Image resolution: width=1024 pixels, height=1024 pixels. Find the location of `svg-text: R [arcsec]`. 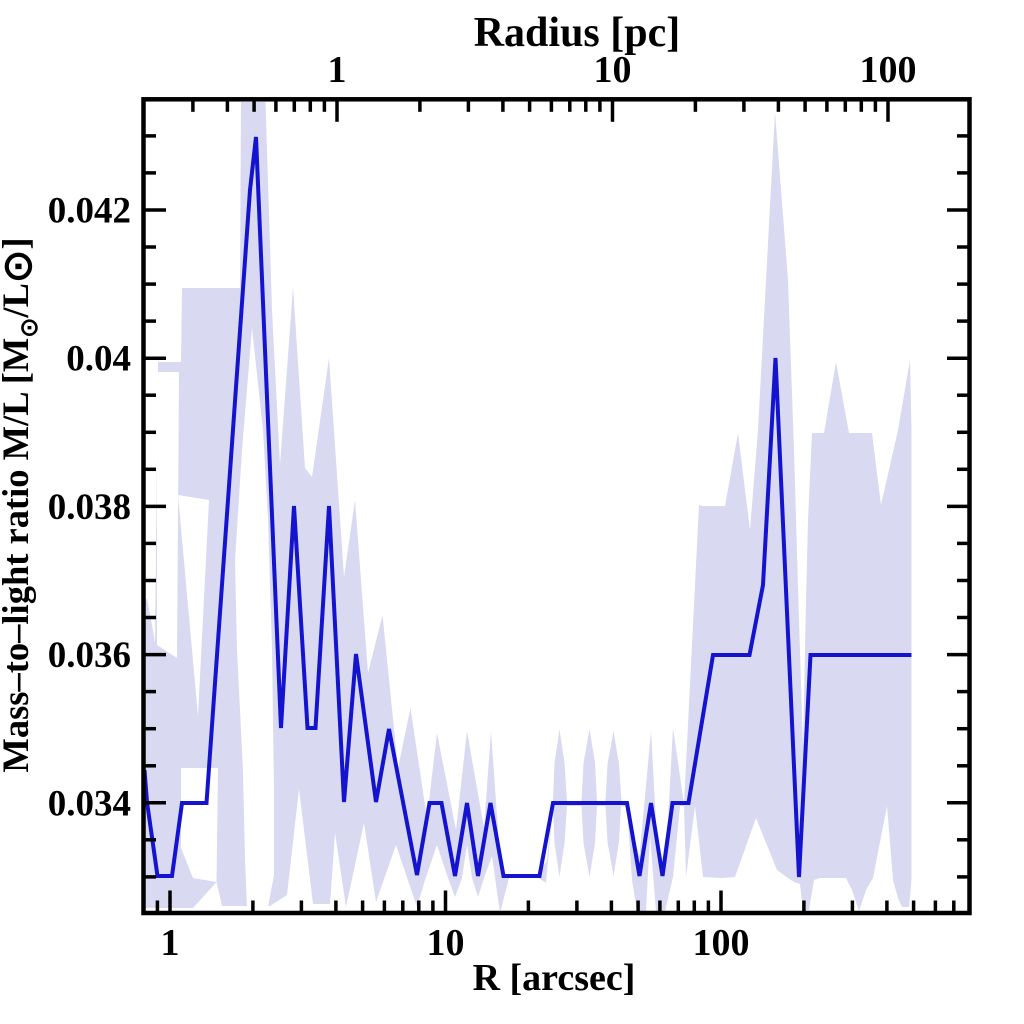

svg-text: R [arcsec] is located at coordinates (554, 978).